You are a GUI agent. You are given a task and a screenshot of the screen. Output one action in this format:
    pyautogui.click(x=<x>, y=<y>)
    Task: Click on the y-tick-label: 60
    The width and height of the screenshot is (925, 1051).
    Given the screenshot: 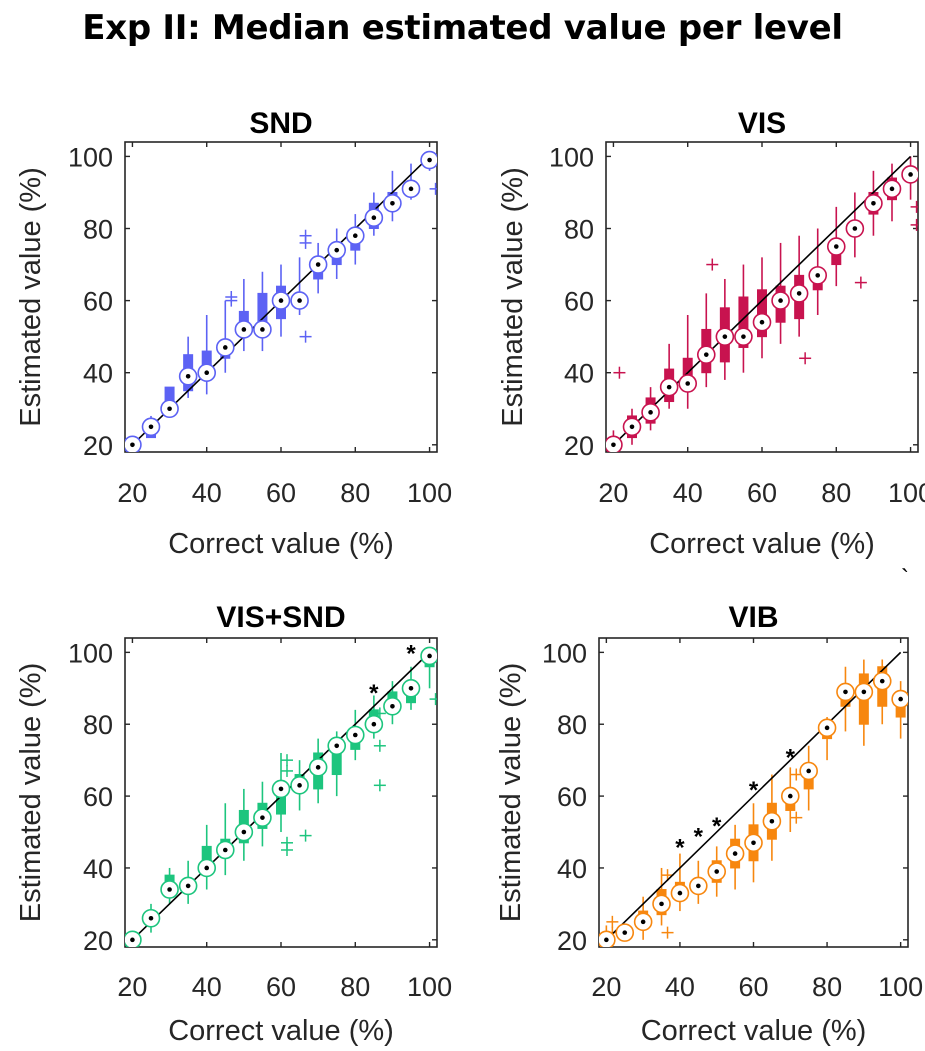 What is the action you would take?
    pyautogui.click(x=98, y=797)
    